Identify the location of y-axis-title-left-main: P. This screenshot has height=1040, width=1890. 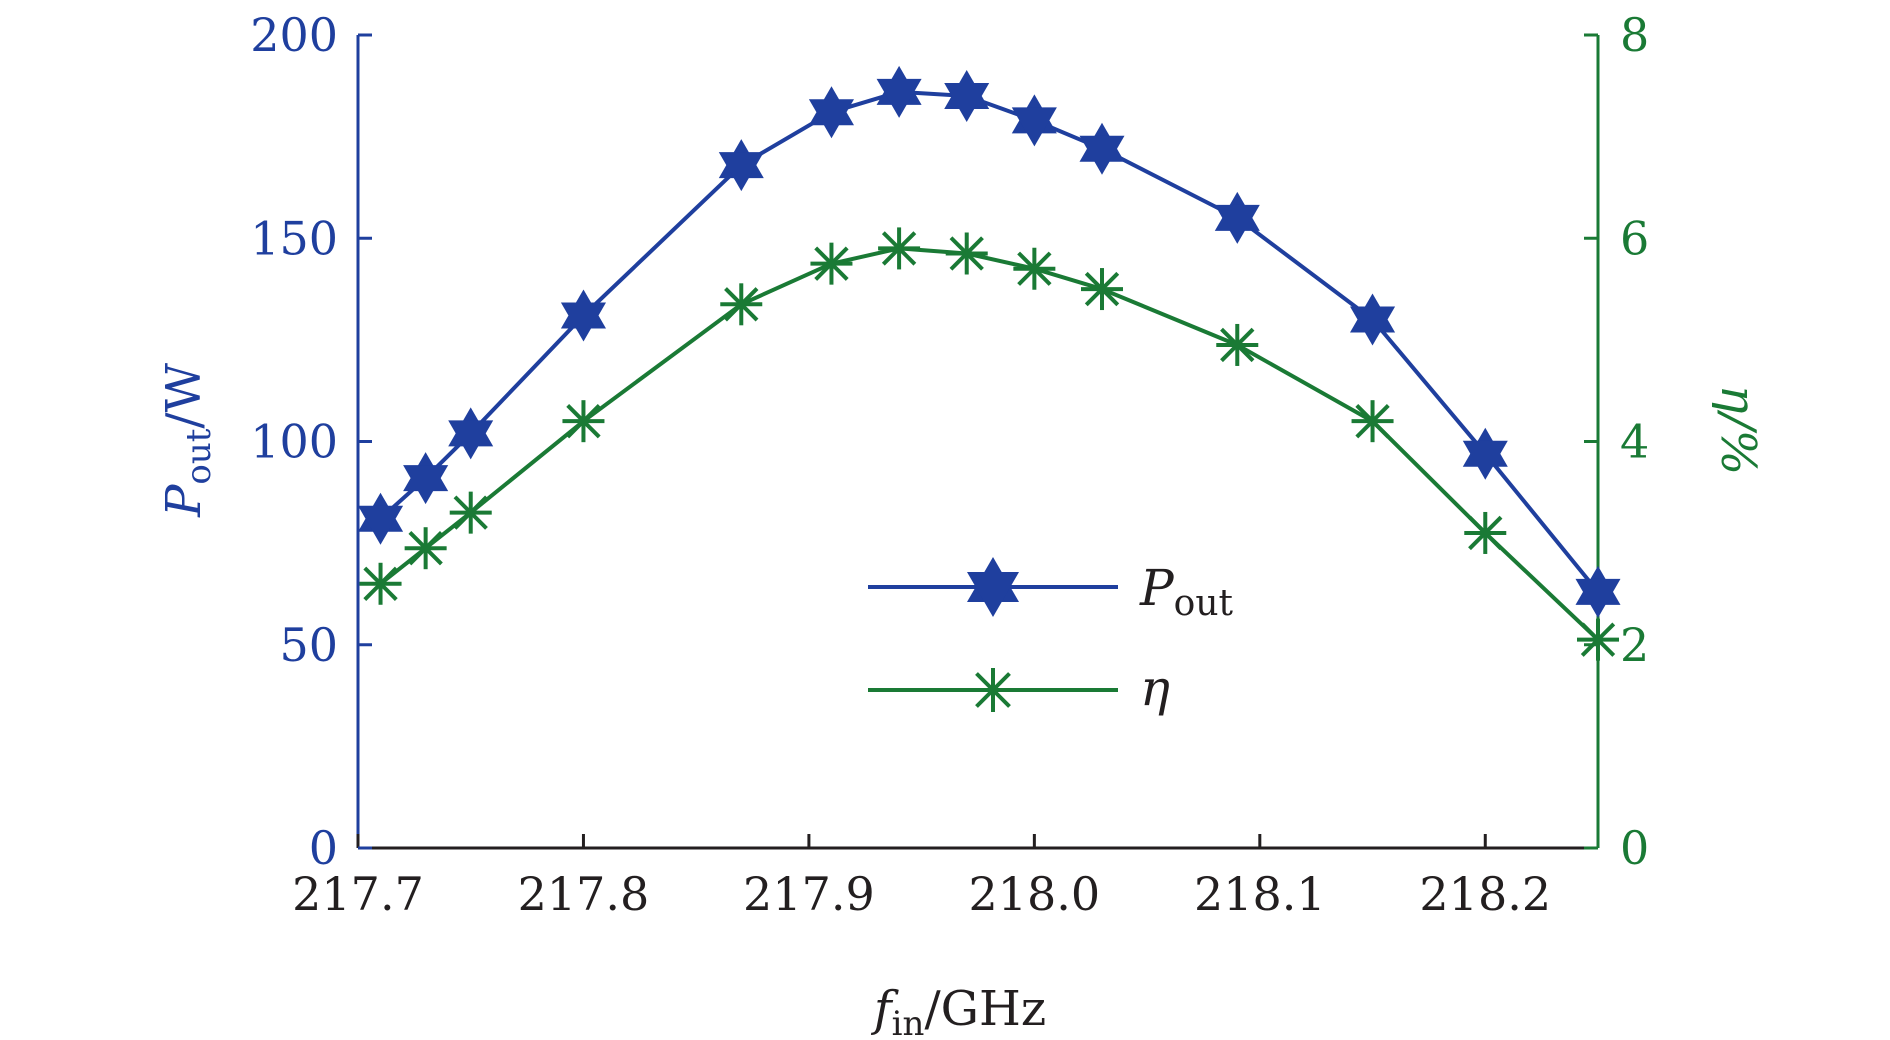
(184, 501).